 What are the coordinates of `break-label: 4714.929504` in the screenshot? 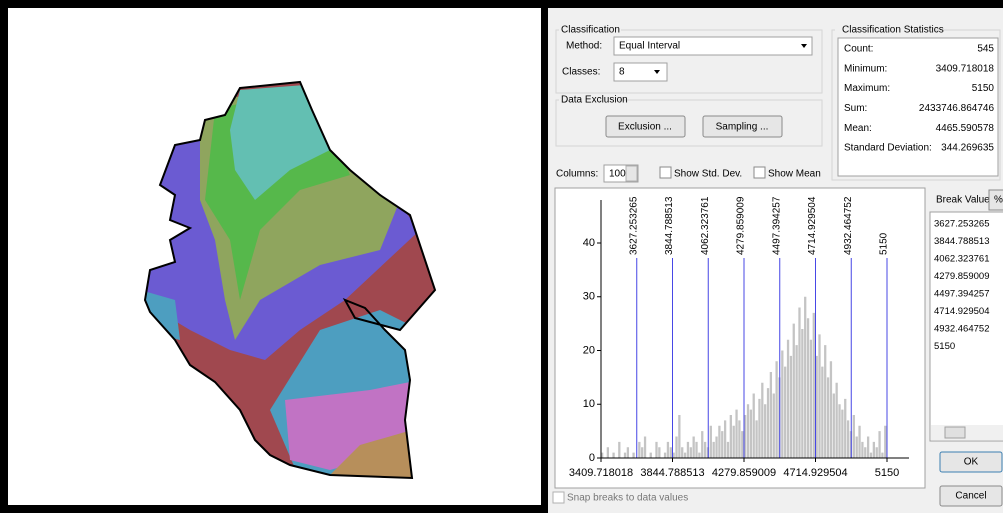 It's located at (812, 225).